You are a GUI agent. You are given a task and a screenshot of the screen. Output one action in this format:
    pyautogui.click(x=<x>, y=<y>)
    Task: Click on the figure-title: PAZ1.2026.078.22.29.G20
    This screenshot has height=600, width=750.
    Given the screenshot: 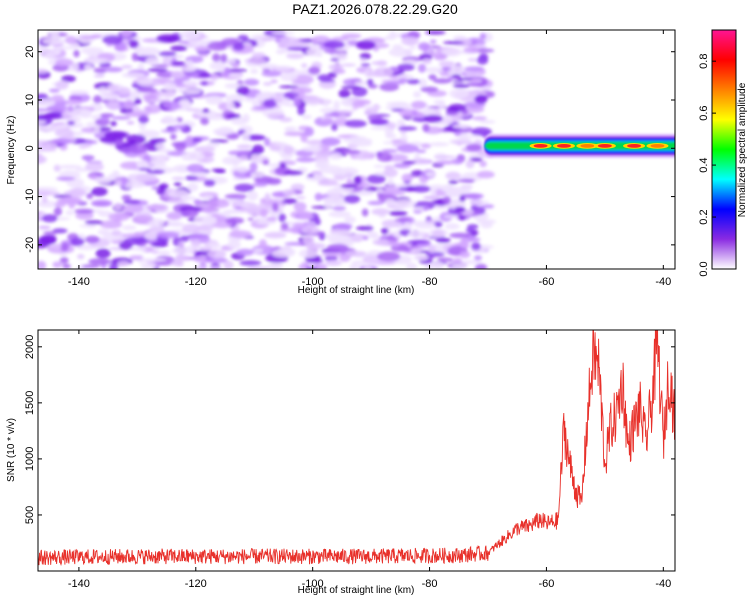 What is the action you would take?
    pyautogui.click(x=375, y=9)
    